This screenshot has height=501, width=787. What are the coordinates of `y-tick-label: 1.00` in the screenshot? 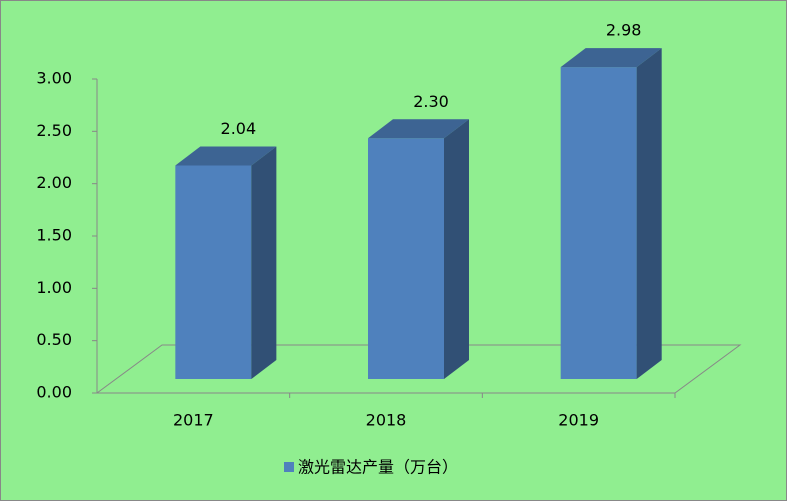 It's located at (54, 287).